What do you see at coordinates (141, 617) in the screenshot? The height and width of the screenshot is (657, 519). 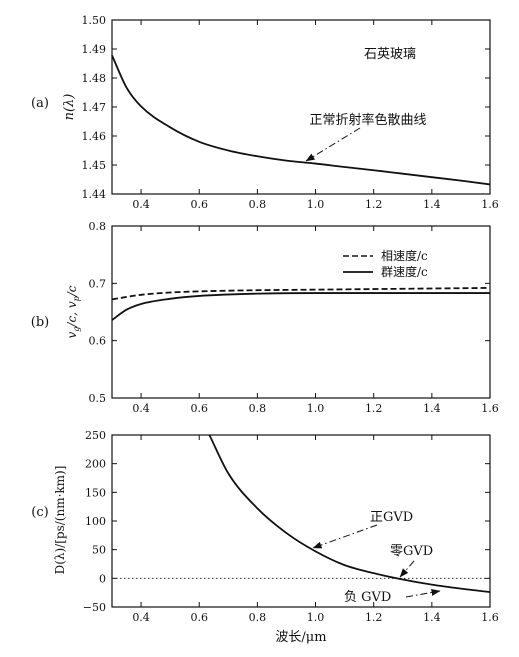 I see `panel-c-x-tick-label: 0.4` at bounding box center [141, 617].